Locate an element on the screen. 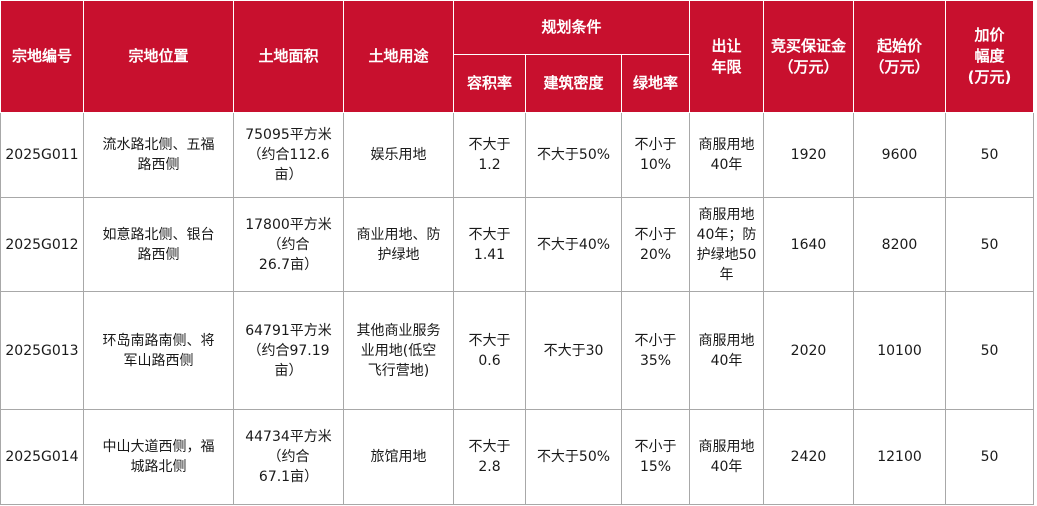 Image resolution: width=1037 pixels, height=506 pixels. cell-density: 不大于30 is located at coordinates (573, 350).